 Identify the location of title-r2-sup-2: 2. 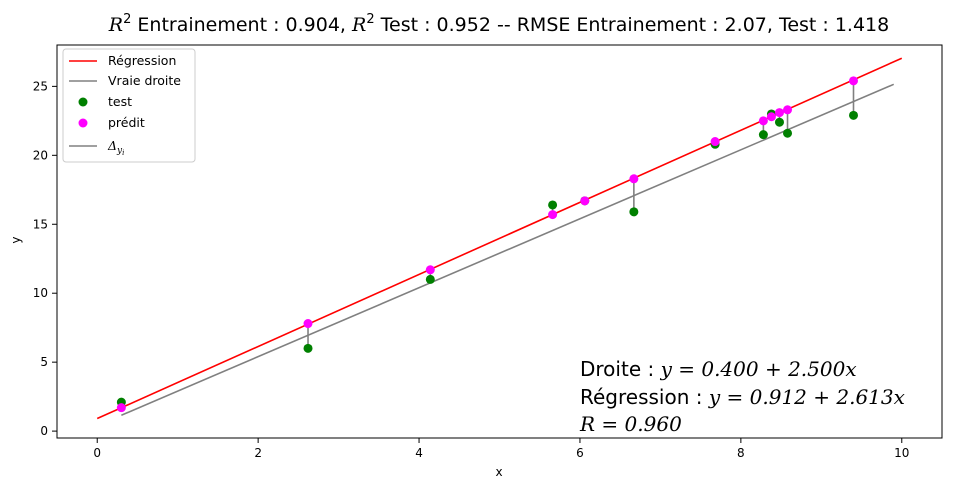
(370, 19).